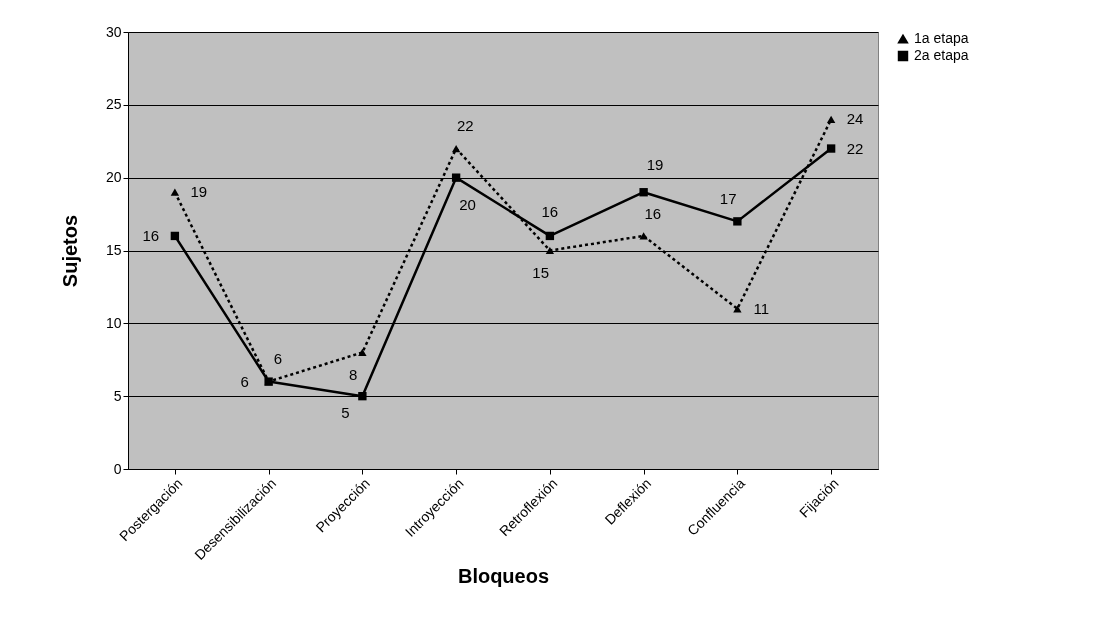  Describe the element at coordinates (941, 38) in the screenshot. I see `legend-label: 1a etapa` at that location.